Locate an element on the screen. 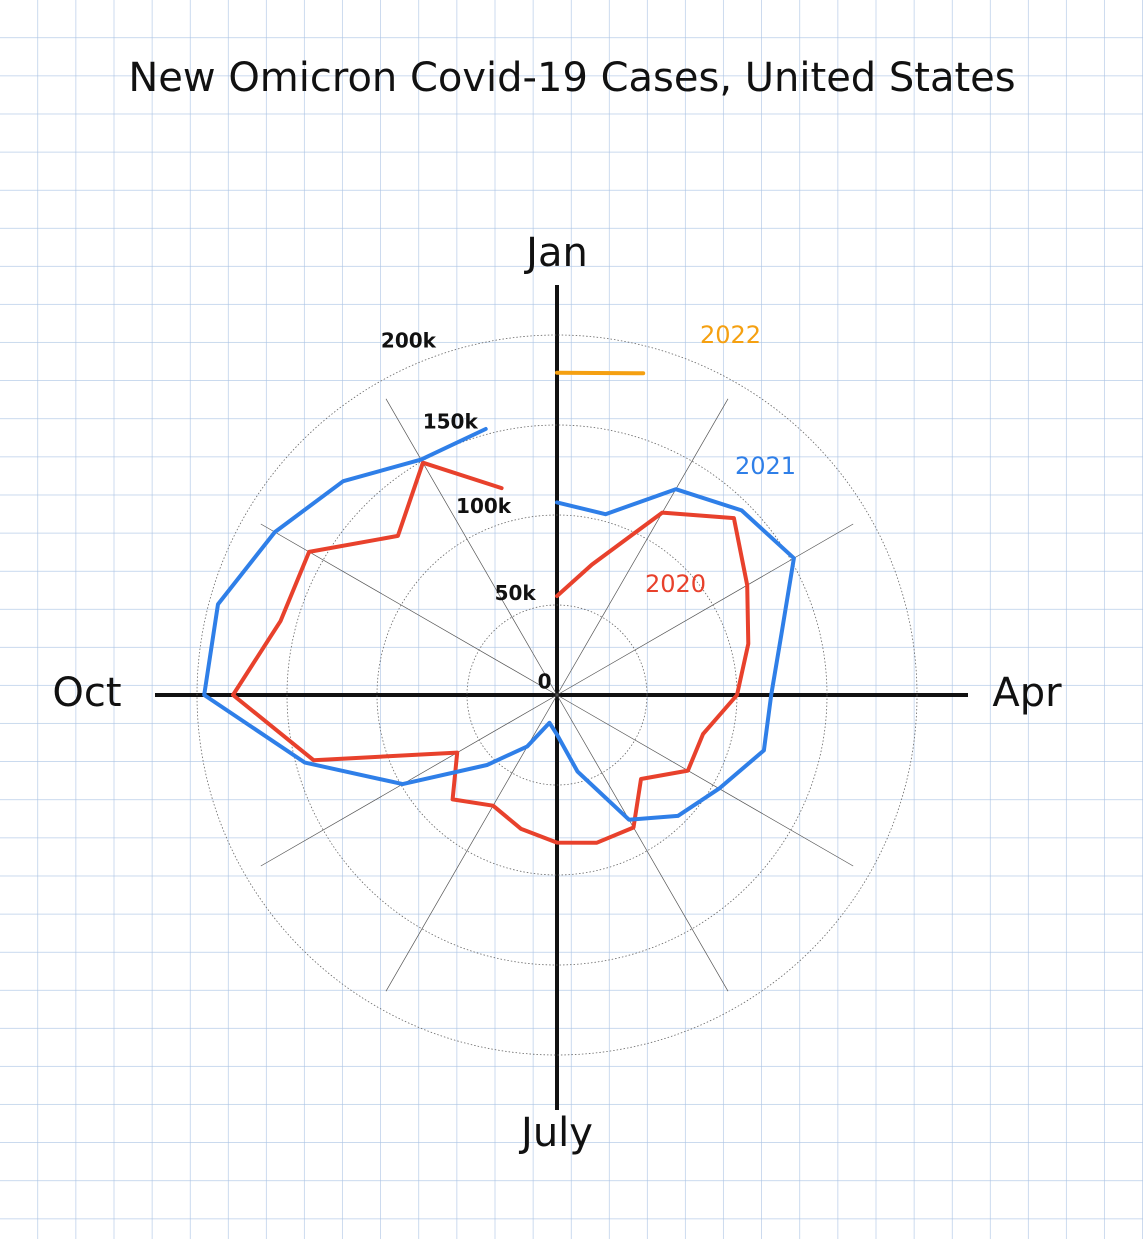 This screenshot has width=1143, height=1239. r-tick-label: 150k is located at coordinates (451, 422).